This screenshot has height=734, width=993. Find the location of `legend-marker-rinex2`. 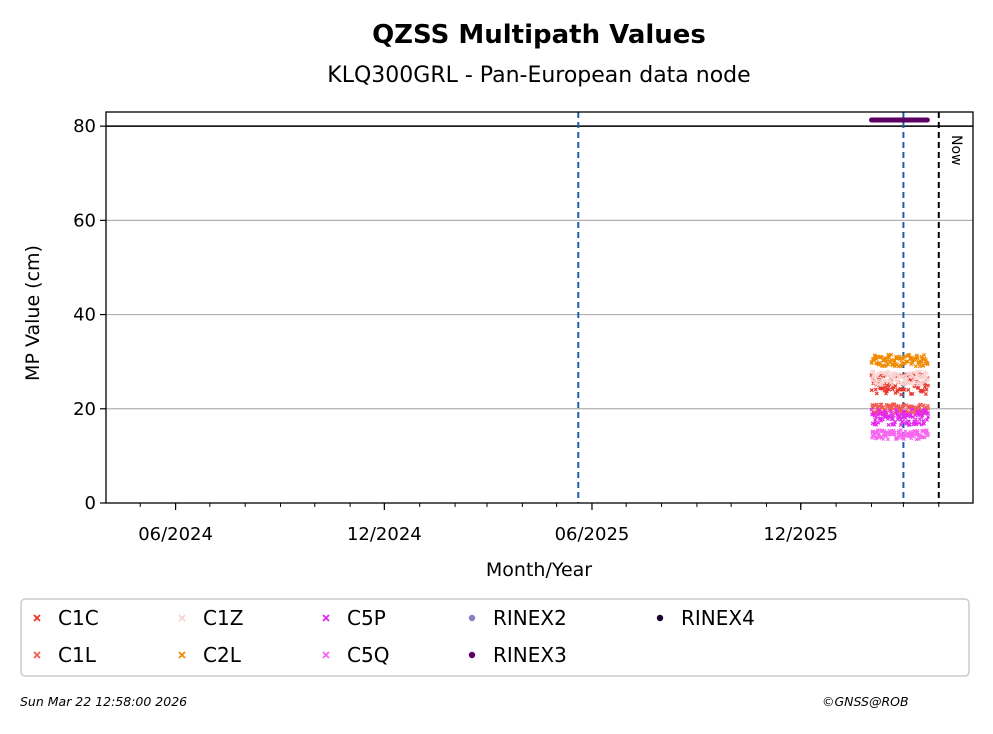

legend-marker-rinex2 is located at coordinates (472, 618).